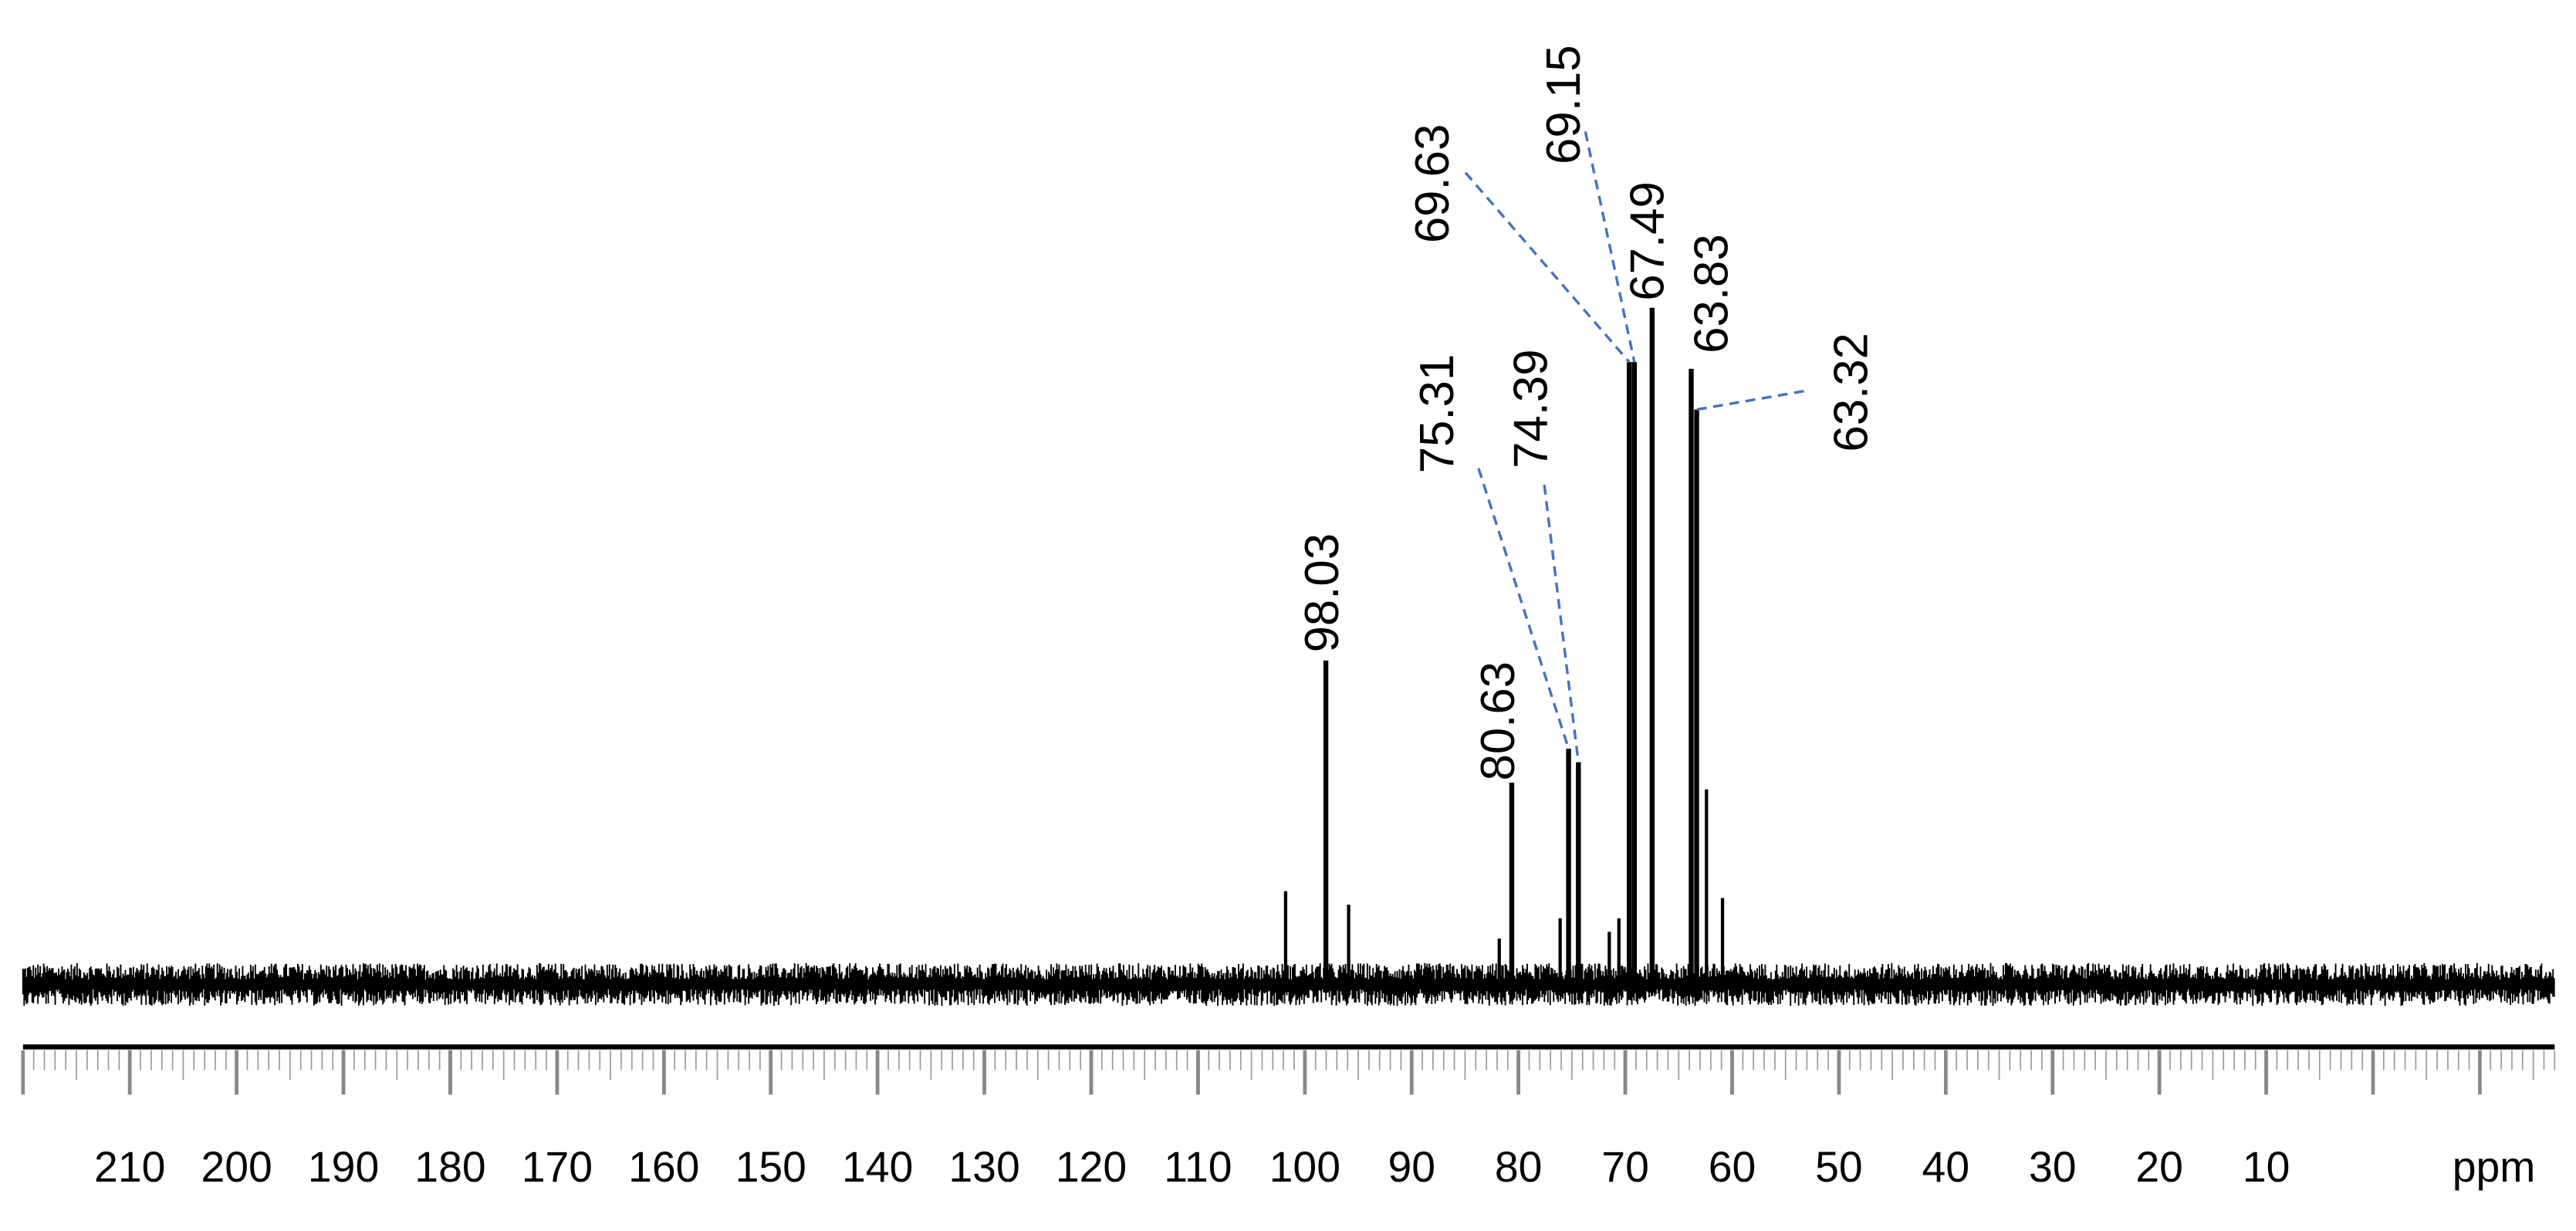  Describe the element at coordinates (1304, 1167) in the screenshot. I see `x-tick-label: 100` at that location.